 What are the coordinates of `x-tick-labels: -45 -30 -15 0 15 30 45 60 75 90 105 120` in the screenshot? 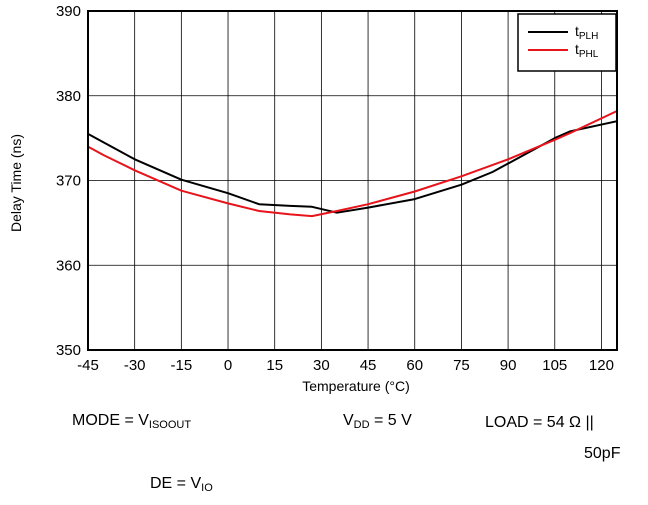 It's located at (345, 365).